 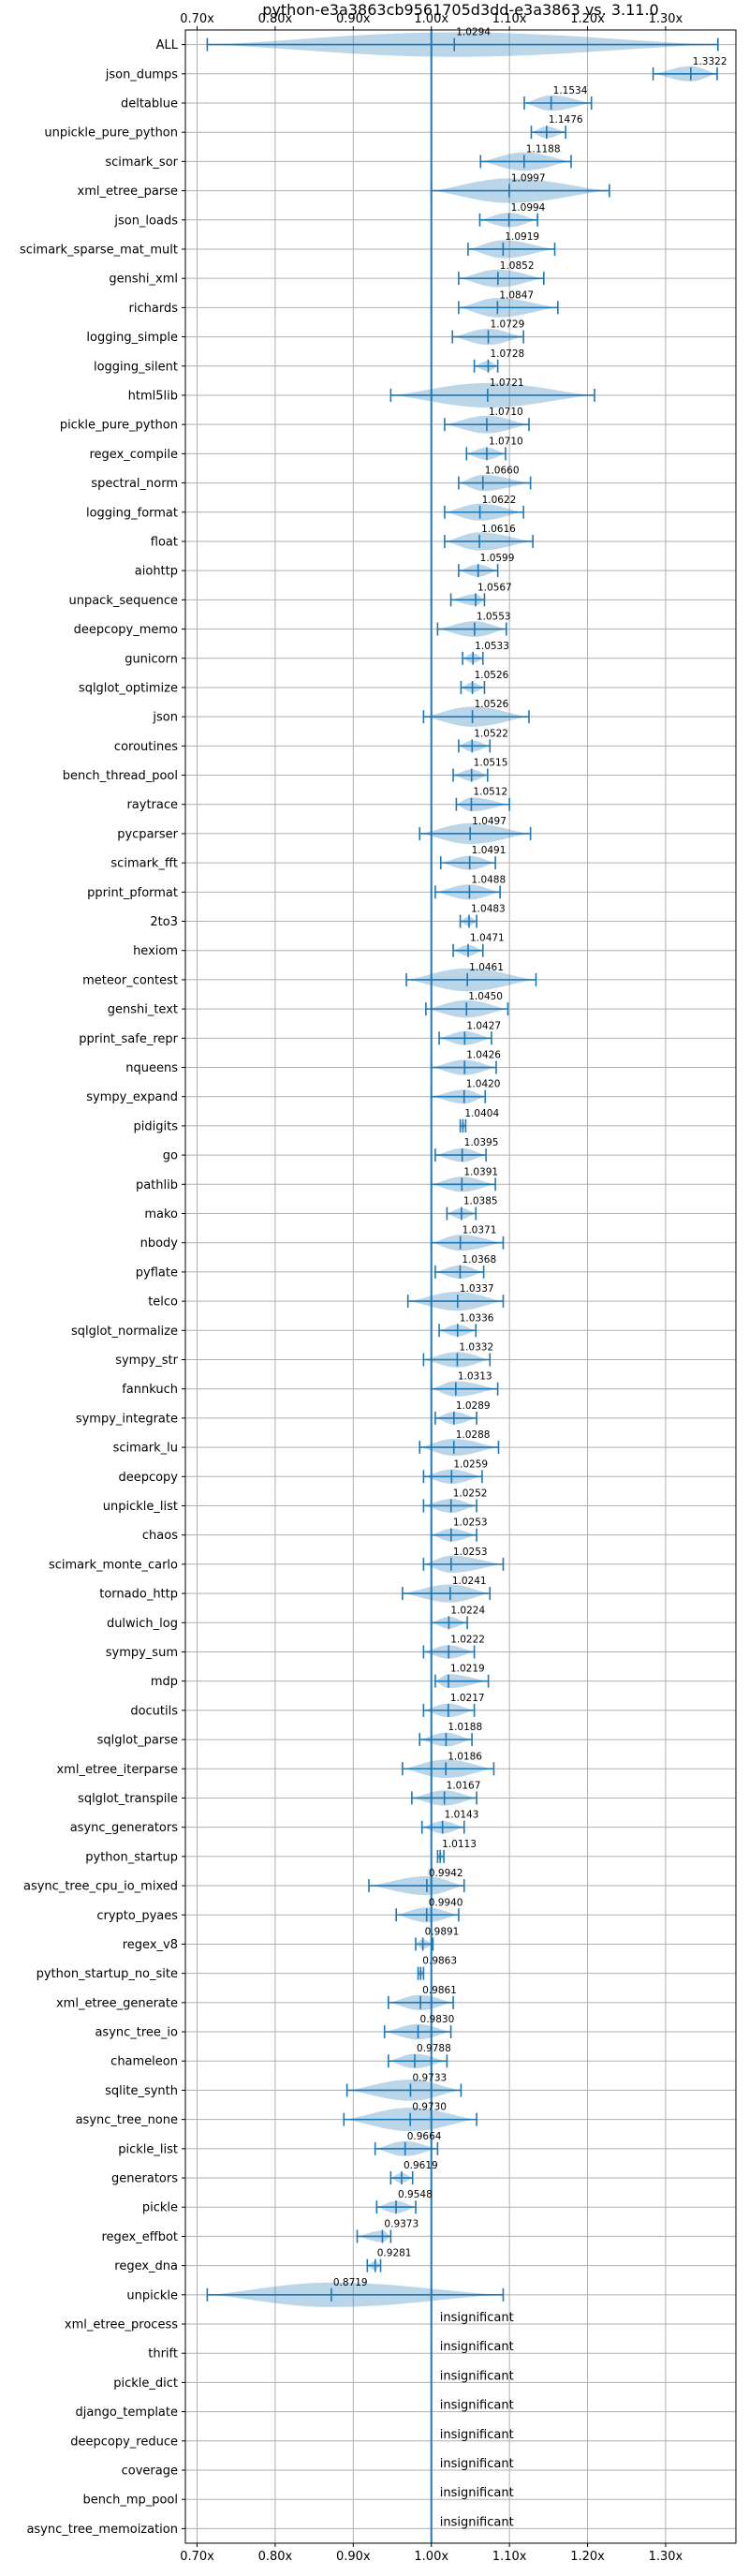 I want to click on category-label-pickle_list: pickle_list, so click(x=148, y=2149).